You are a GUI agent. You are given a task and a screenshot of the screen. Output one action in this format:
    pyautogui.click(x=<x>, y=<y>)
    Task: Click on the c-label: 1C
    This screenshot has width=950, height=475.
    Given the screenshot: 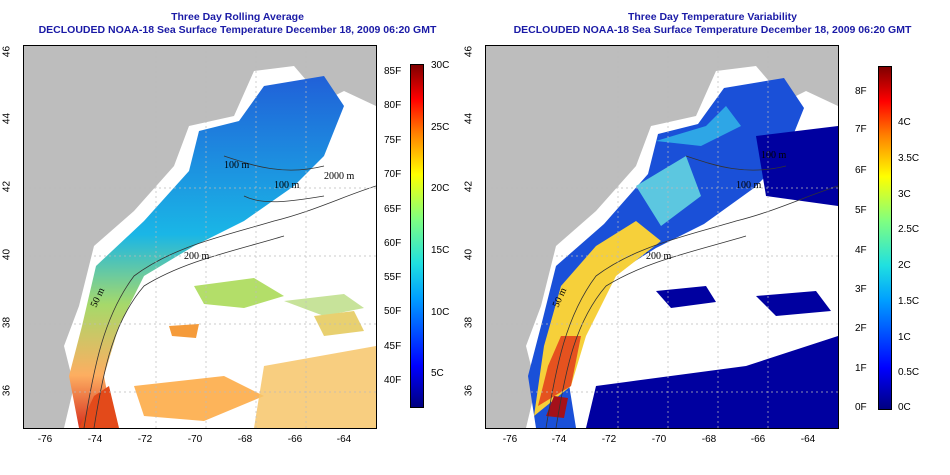 What is the action you would take?
    pyautogui.click(x=904, y=337)
    